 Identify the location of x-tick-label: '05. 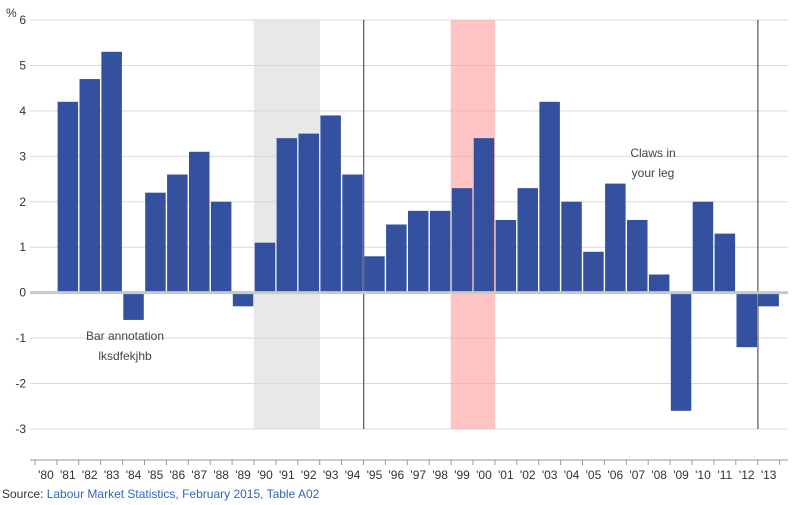
(594, 475).